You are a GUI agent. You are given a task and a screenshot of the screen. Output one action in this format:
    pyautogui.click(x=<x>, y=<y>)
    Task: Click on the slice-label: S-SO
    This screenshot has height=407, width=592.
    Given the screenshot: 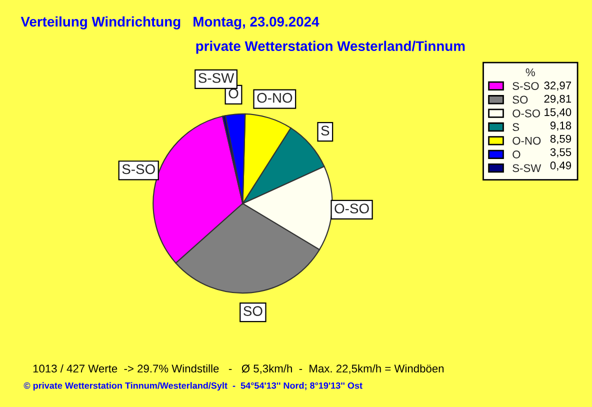 What is the action you would take?
    pyautogui.click(x=138, y=169)
    